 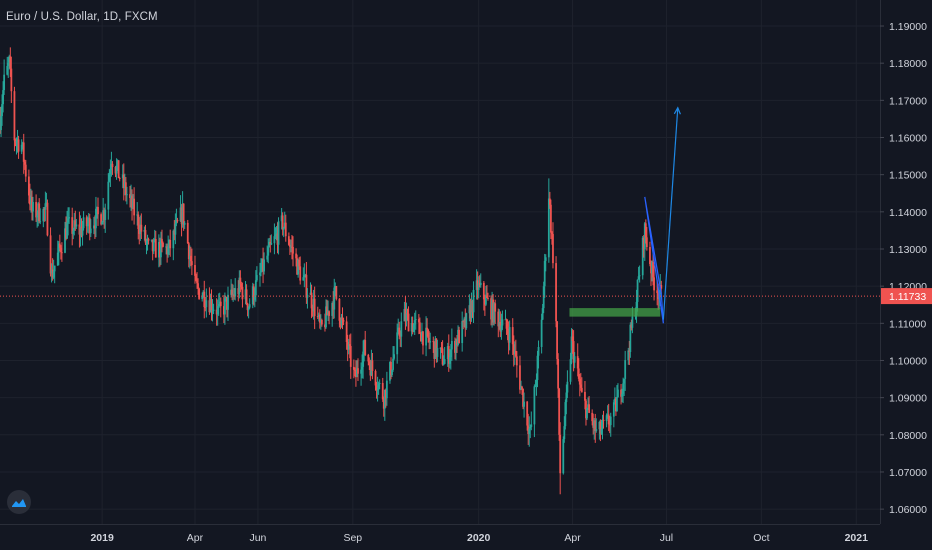 I want to click on support-zone, so click(x=615, y=312).